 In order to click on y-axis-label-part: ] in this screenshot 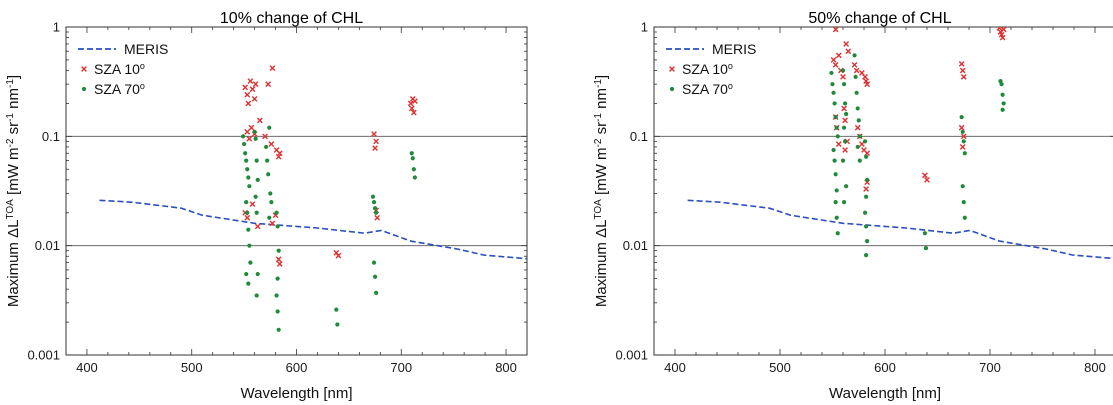, I will do `click(13, 77)`.